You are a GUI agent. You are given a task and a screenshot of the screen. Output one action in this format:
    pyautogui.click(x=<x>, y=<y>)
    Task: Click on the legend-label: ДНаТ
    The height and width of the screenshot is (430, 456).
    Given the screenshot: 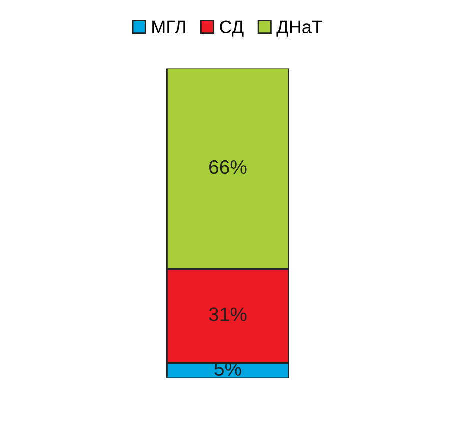 What is the action you would take?
    pyautogui.click(x=299, y=28)
    